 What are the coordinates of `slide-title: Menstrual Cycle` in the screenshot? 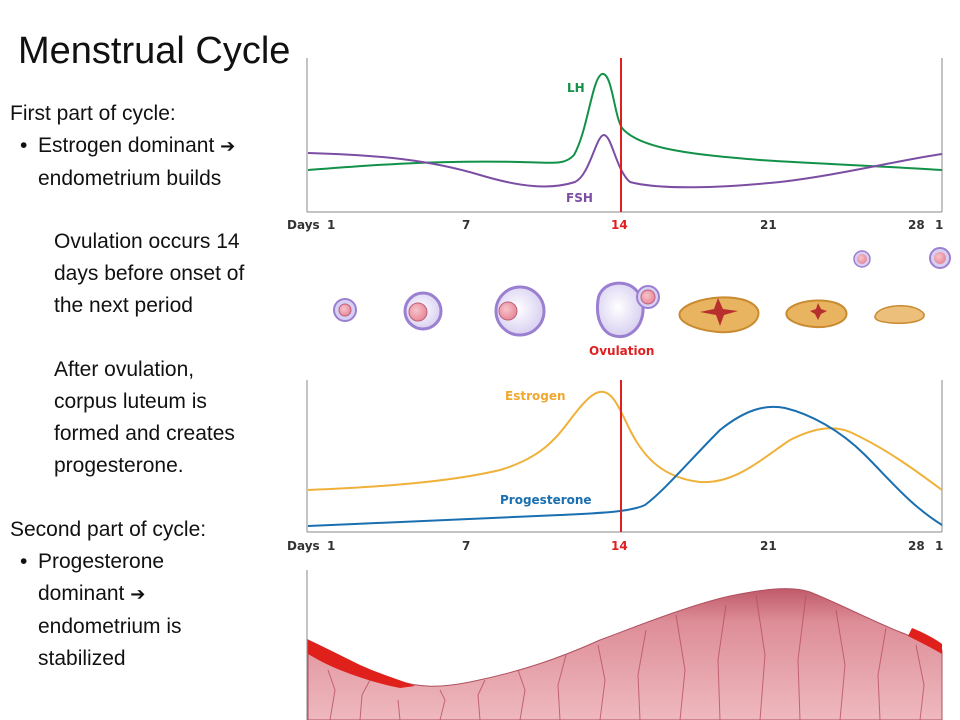 It's located at (154, 51).